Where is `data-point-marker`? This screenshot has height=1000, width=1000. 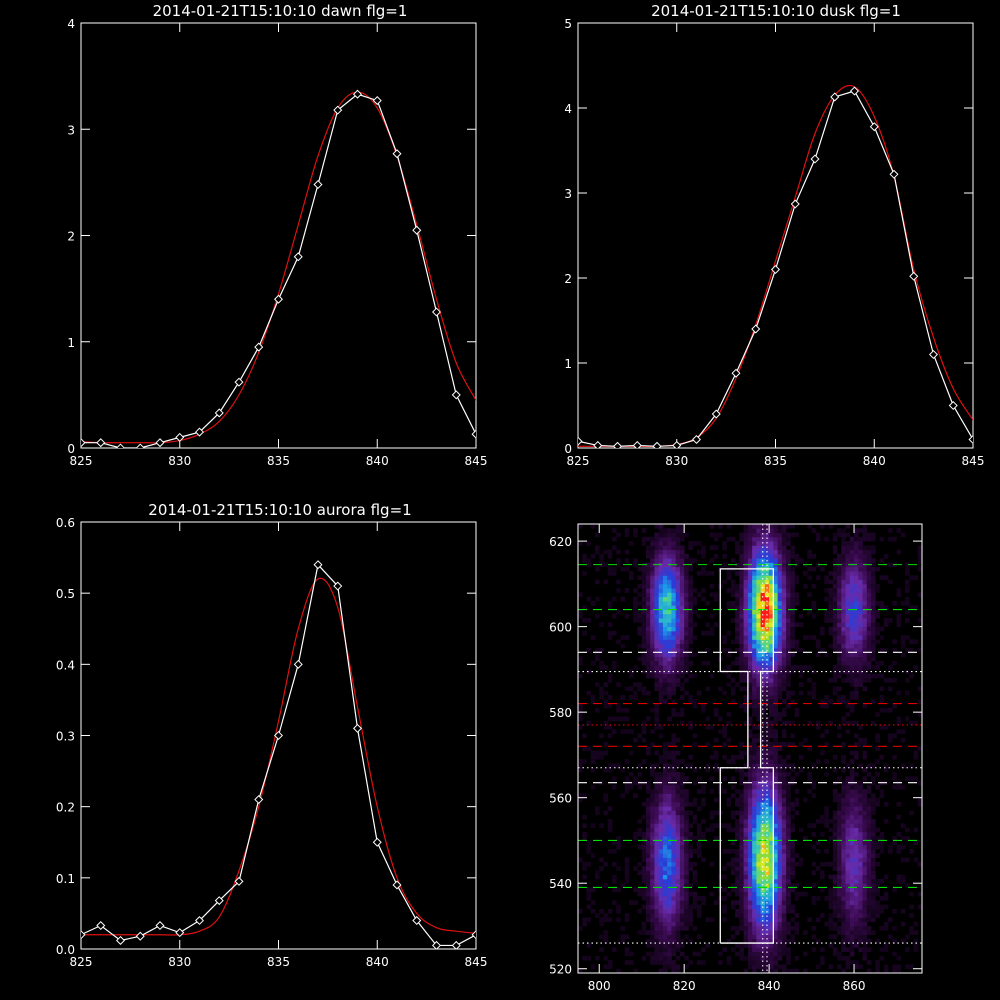 data-point-marker is located at coordinates (259, 800).